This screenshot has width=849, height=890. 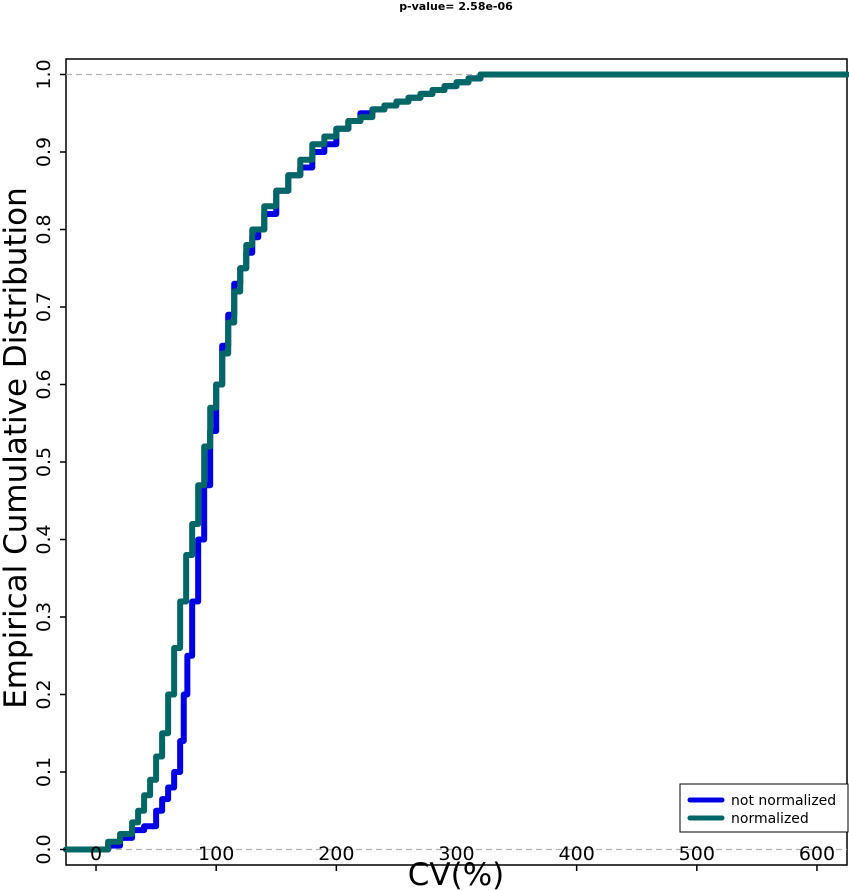 I want to click on x-tick-label: 200, so click(x=336, y=854).